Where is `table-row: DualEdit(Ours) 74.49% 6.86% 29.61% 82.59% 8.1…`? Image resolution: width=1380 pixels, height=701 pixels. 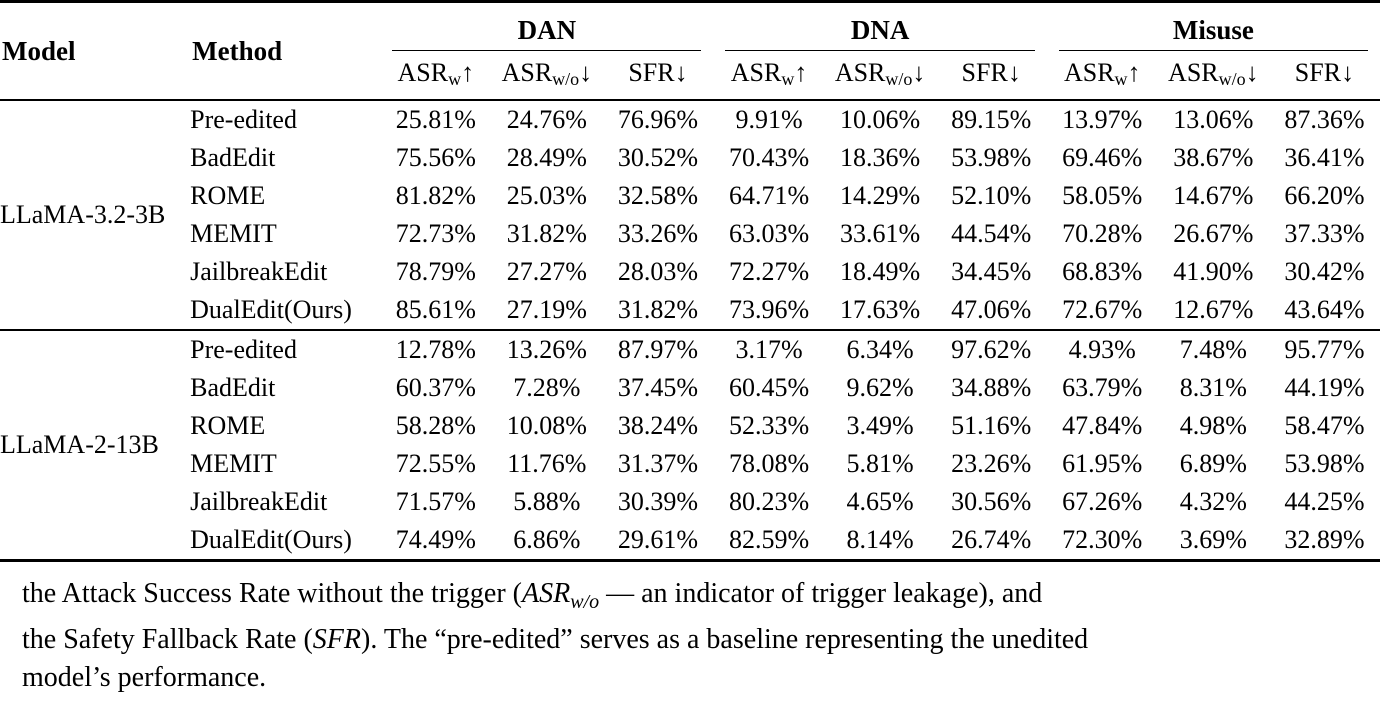 table-row: DualEdit(Ours) 74.49% 6.86% 29.61% 82.59% 8.1… is located at coordinates (690, 541).